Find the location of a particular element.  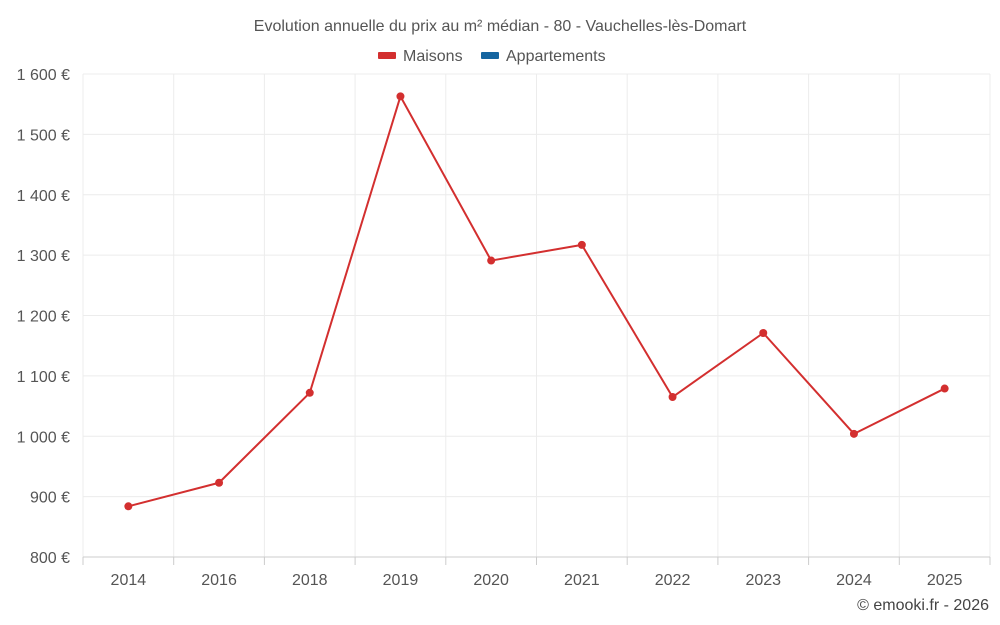

y-tick-label: 1 000 € is located at coordinates (43, 437).